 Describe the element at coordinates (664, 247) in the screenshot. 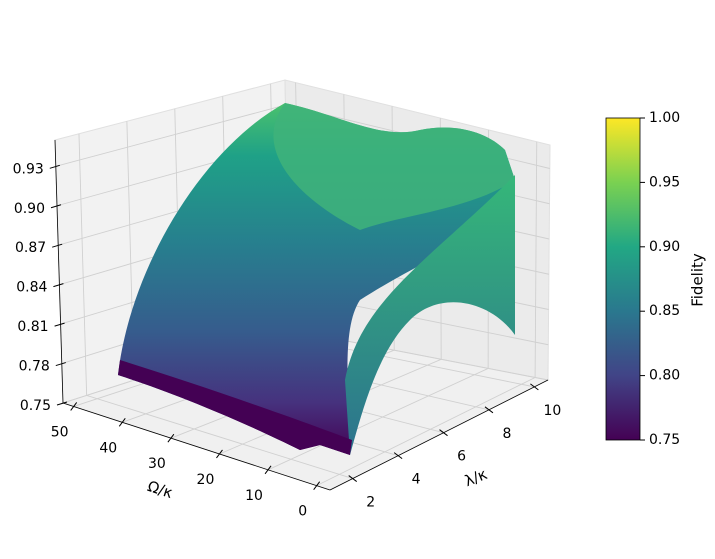

I see `colorbar-tick-label: 0.90` at that location.